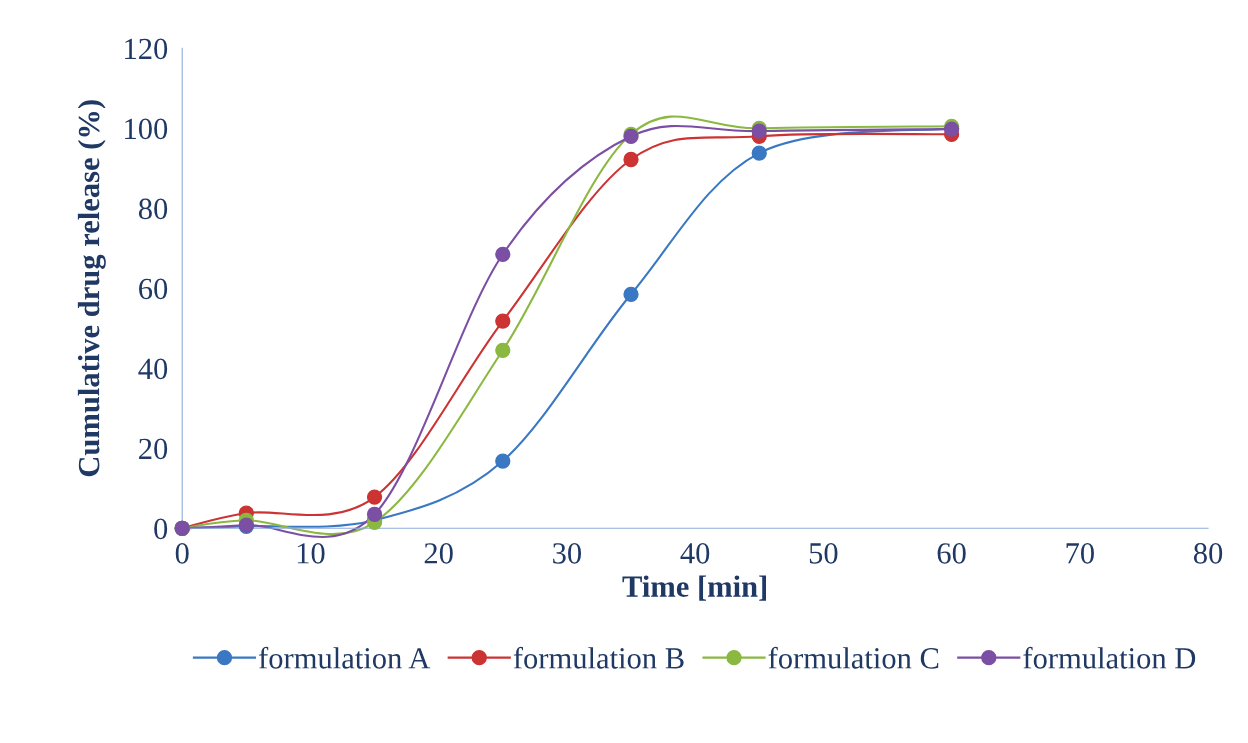 The image size is (1248, 743). Describe the element at coordinates (1208, 553) in the screenshot. I see `x-tick-label: 80` at that location.